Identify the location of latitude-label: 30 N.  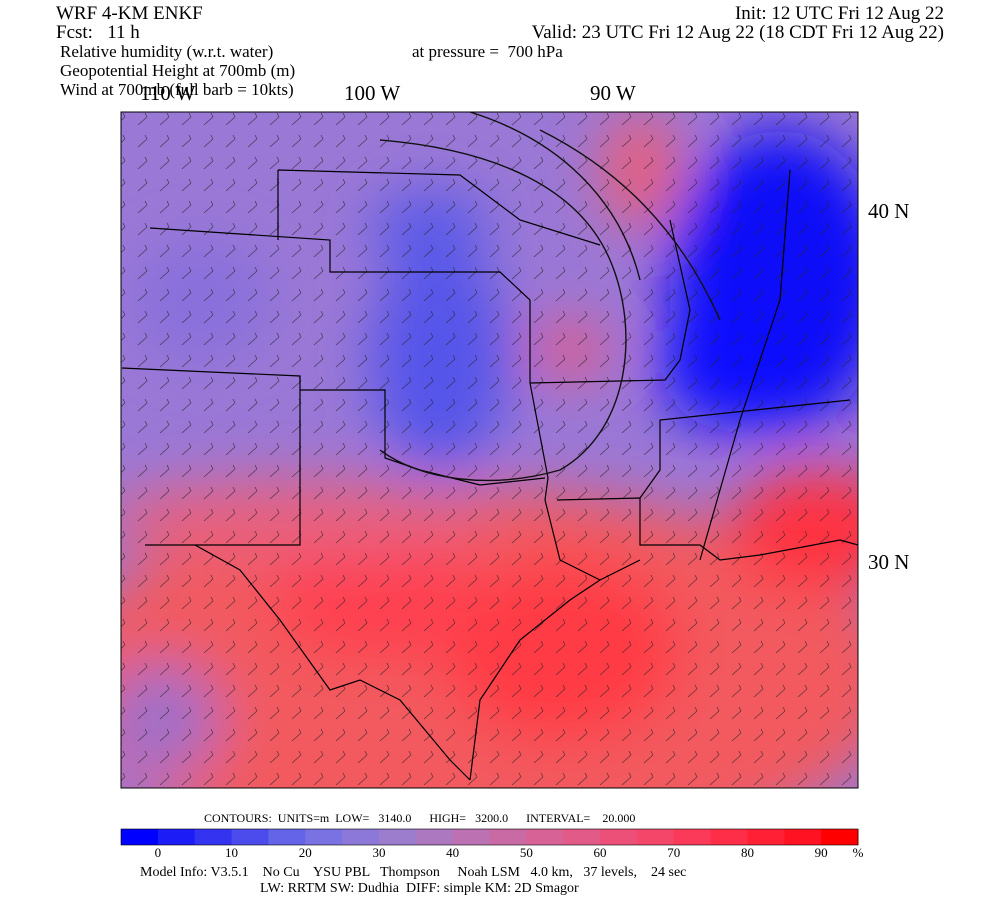
(888, 562).